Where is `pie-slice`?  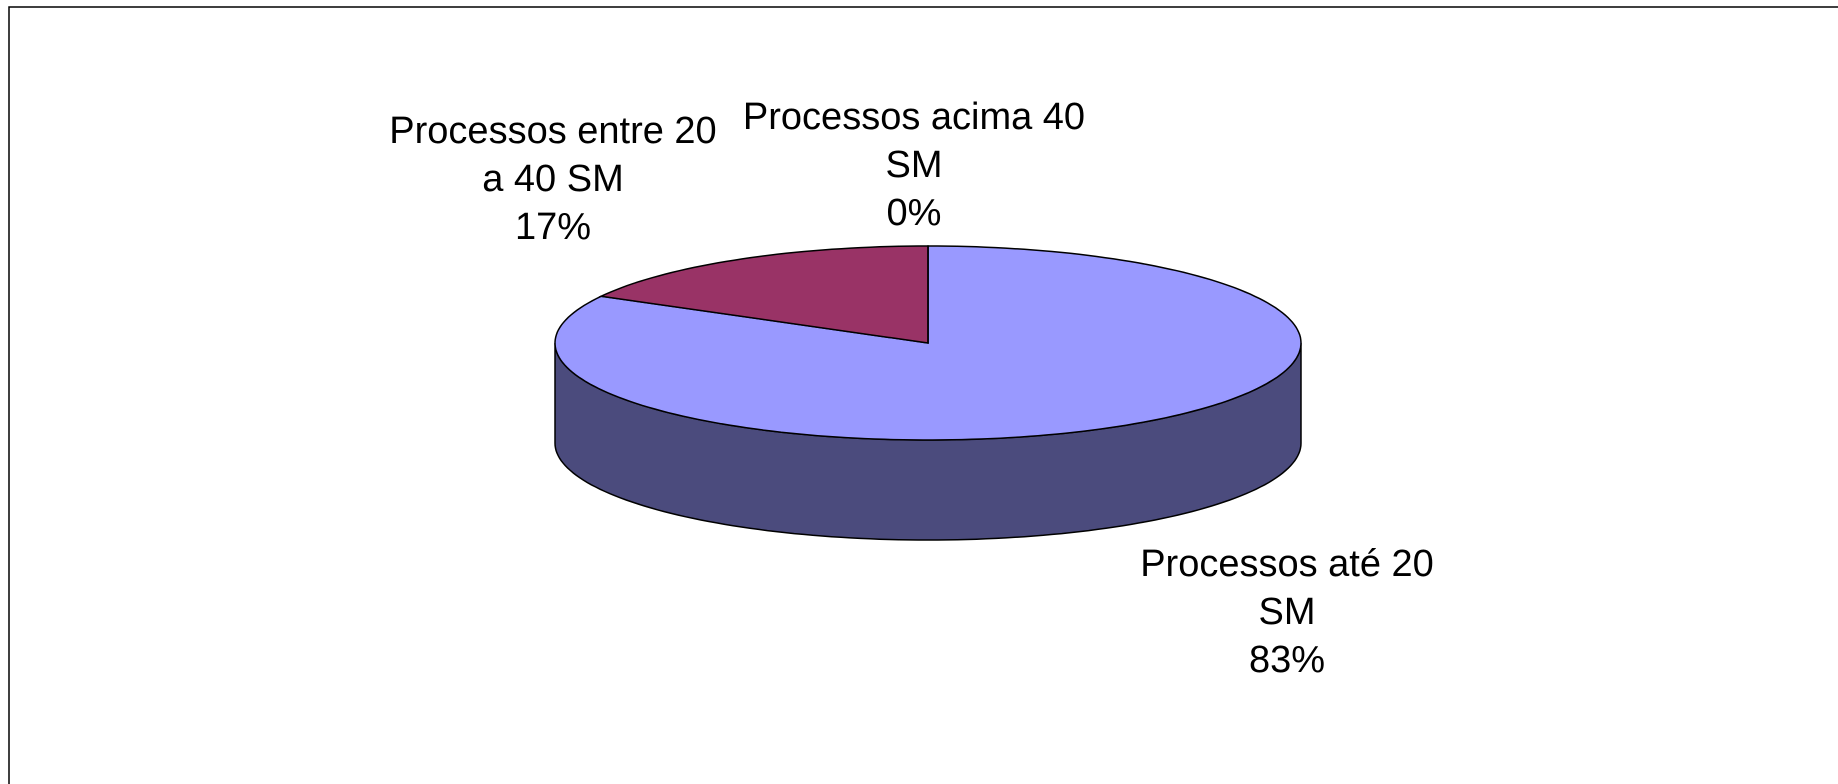
pie-slice is located at coordinates (763, 294).